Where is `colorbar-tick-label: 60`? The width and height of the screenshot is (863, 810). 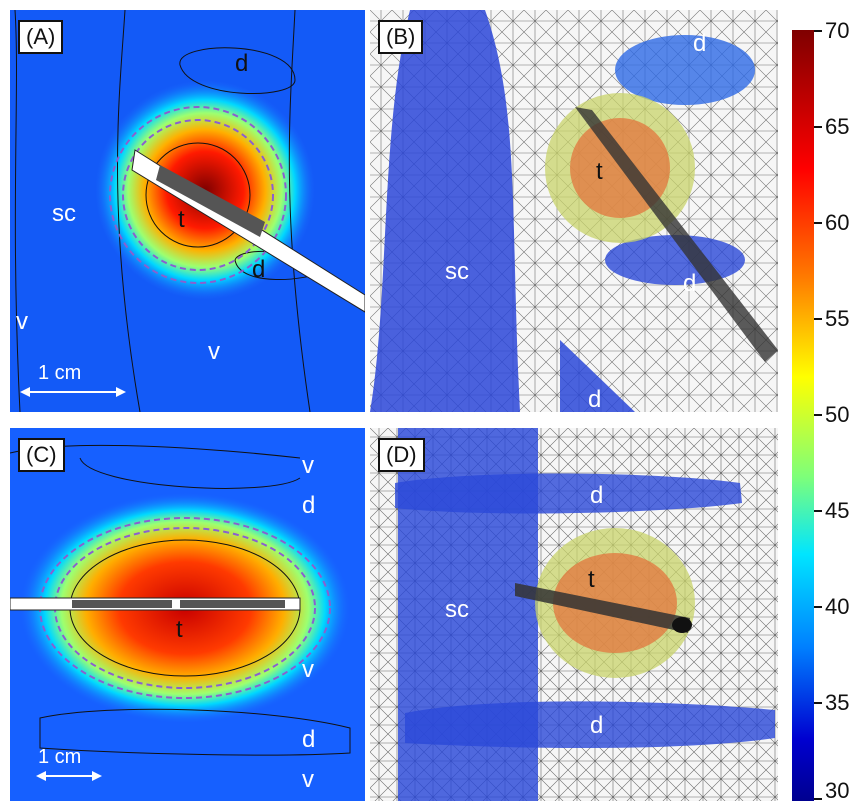
colorbar-tick-label: 60 is located at coordinates (837, 222).